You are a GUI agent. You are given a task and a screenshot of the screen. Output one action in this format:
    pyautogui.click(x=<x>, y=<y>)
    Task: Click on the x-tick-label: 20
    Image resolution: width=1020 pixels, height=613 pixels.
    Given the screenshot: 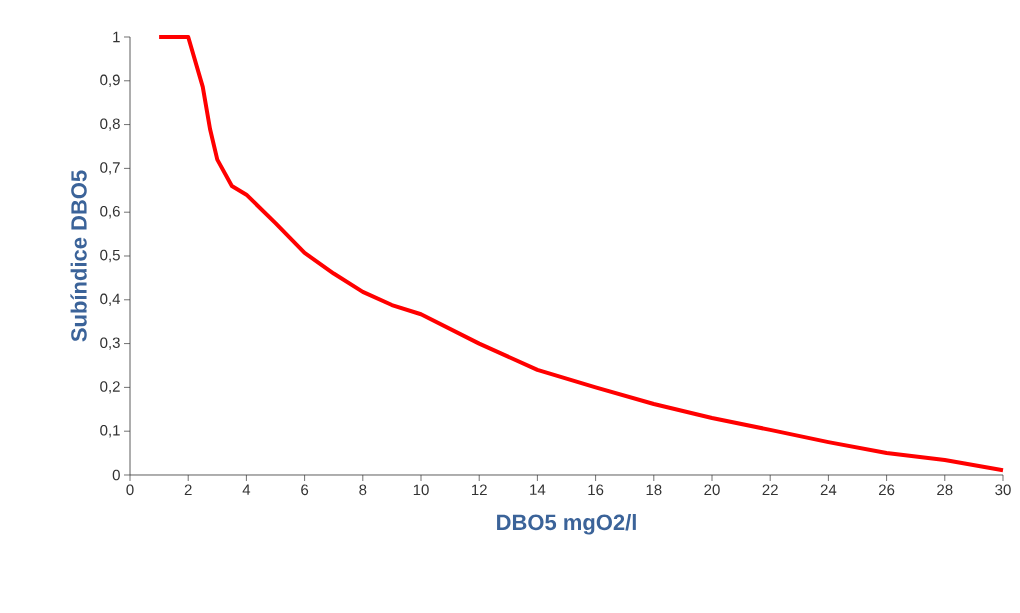 What is the action you would take?
    pyautogui.click(x=712, y=490)
    